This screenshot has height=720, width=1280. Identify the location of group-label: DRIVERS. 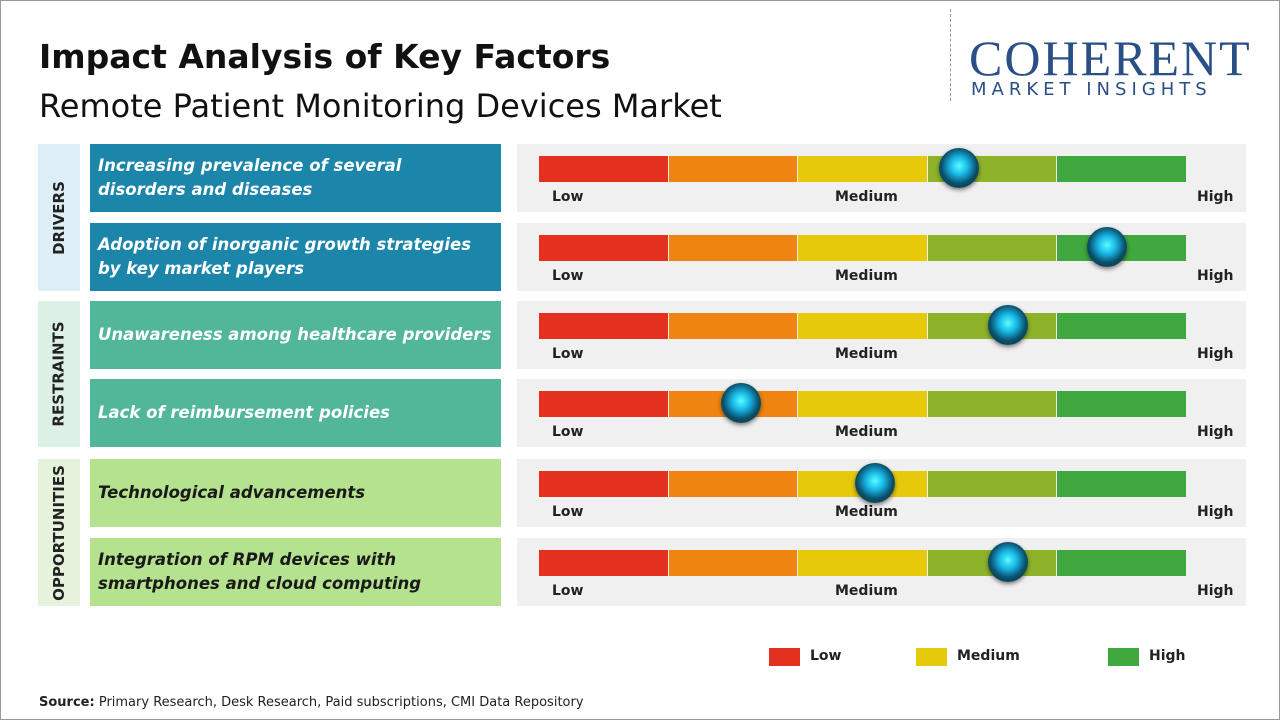
(59, 217).